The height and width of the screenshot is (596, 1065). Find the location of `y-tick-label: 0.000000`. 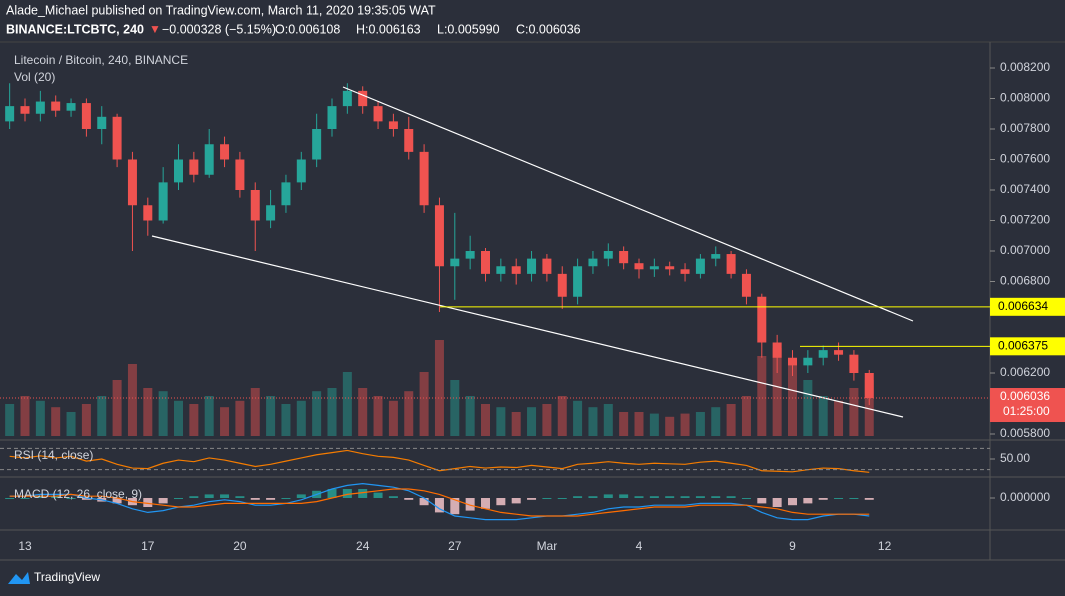

y-tick-label: 0.000000 is located at coordinates (1025, 497).